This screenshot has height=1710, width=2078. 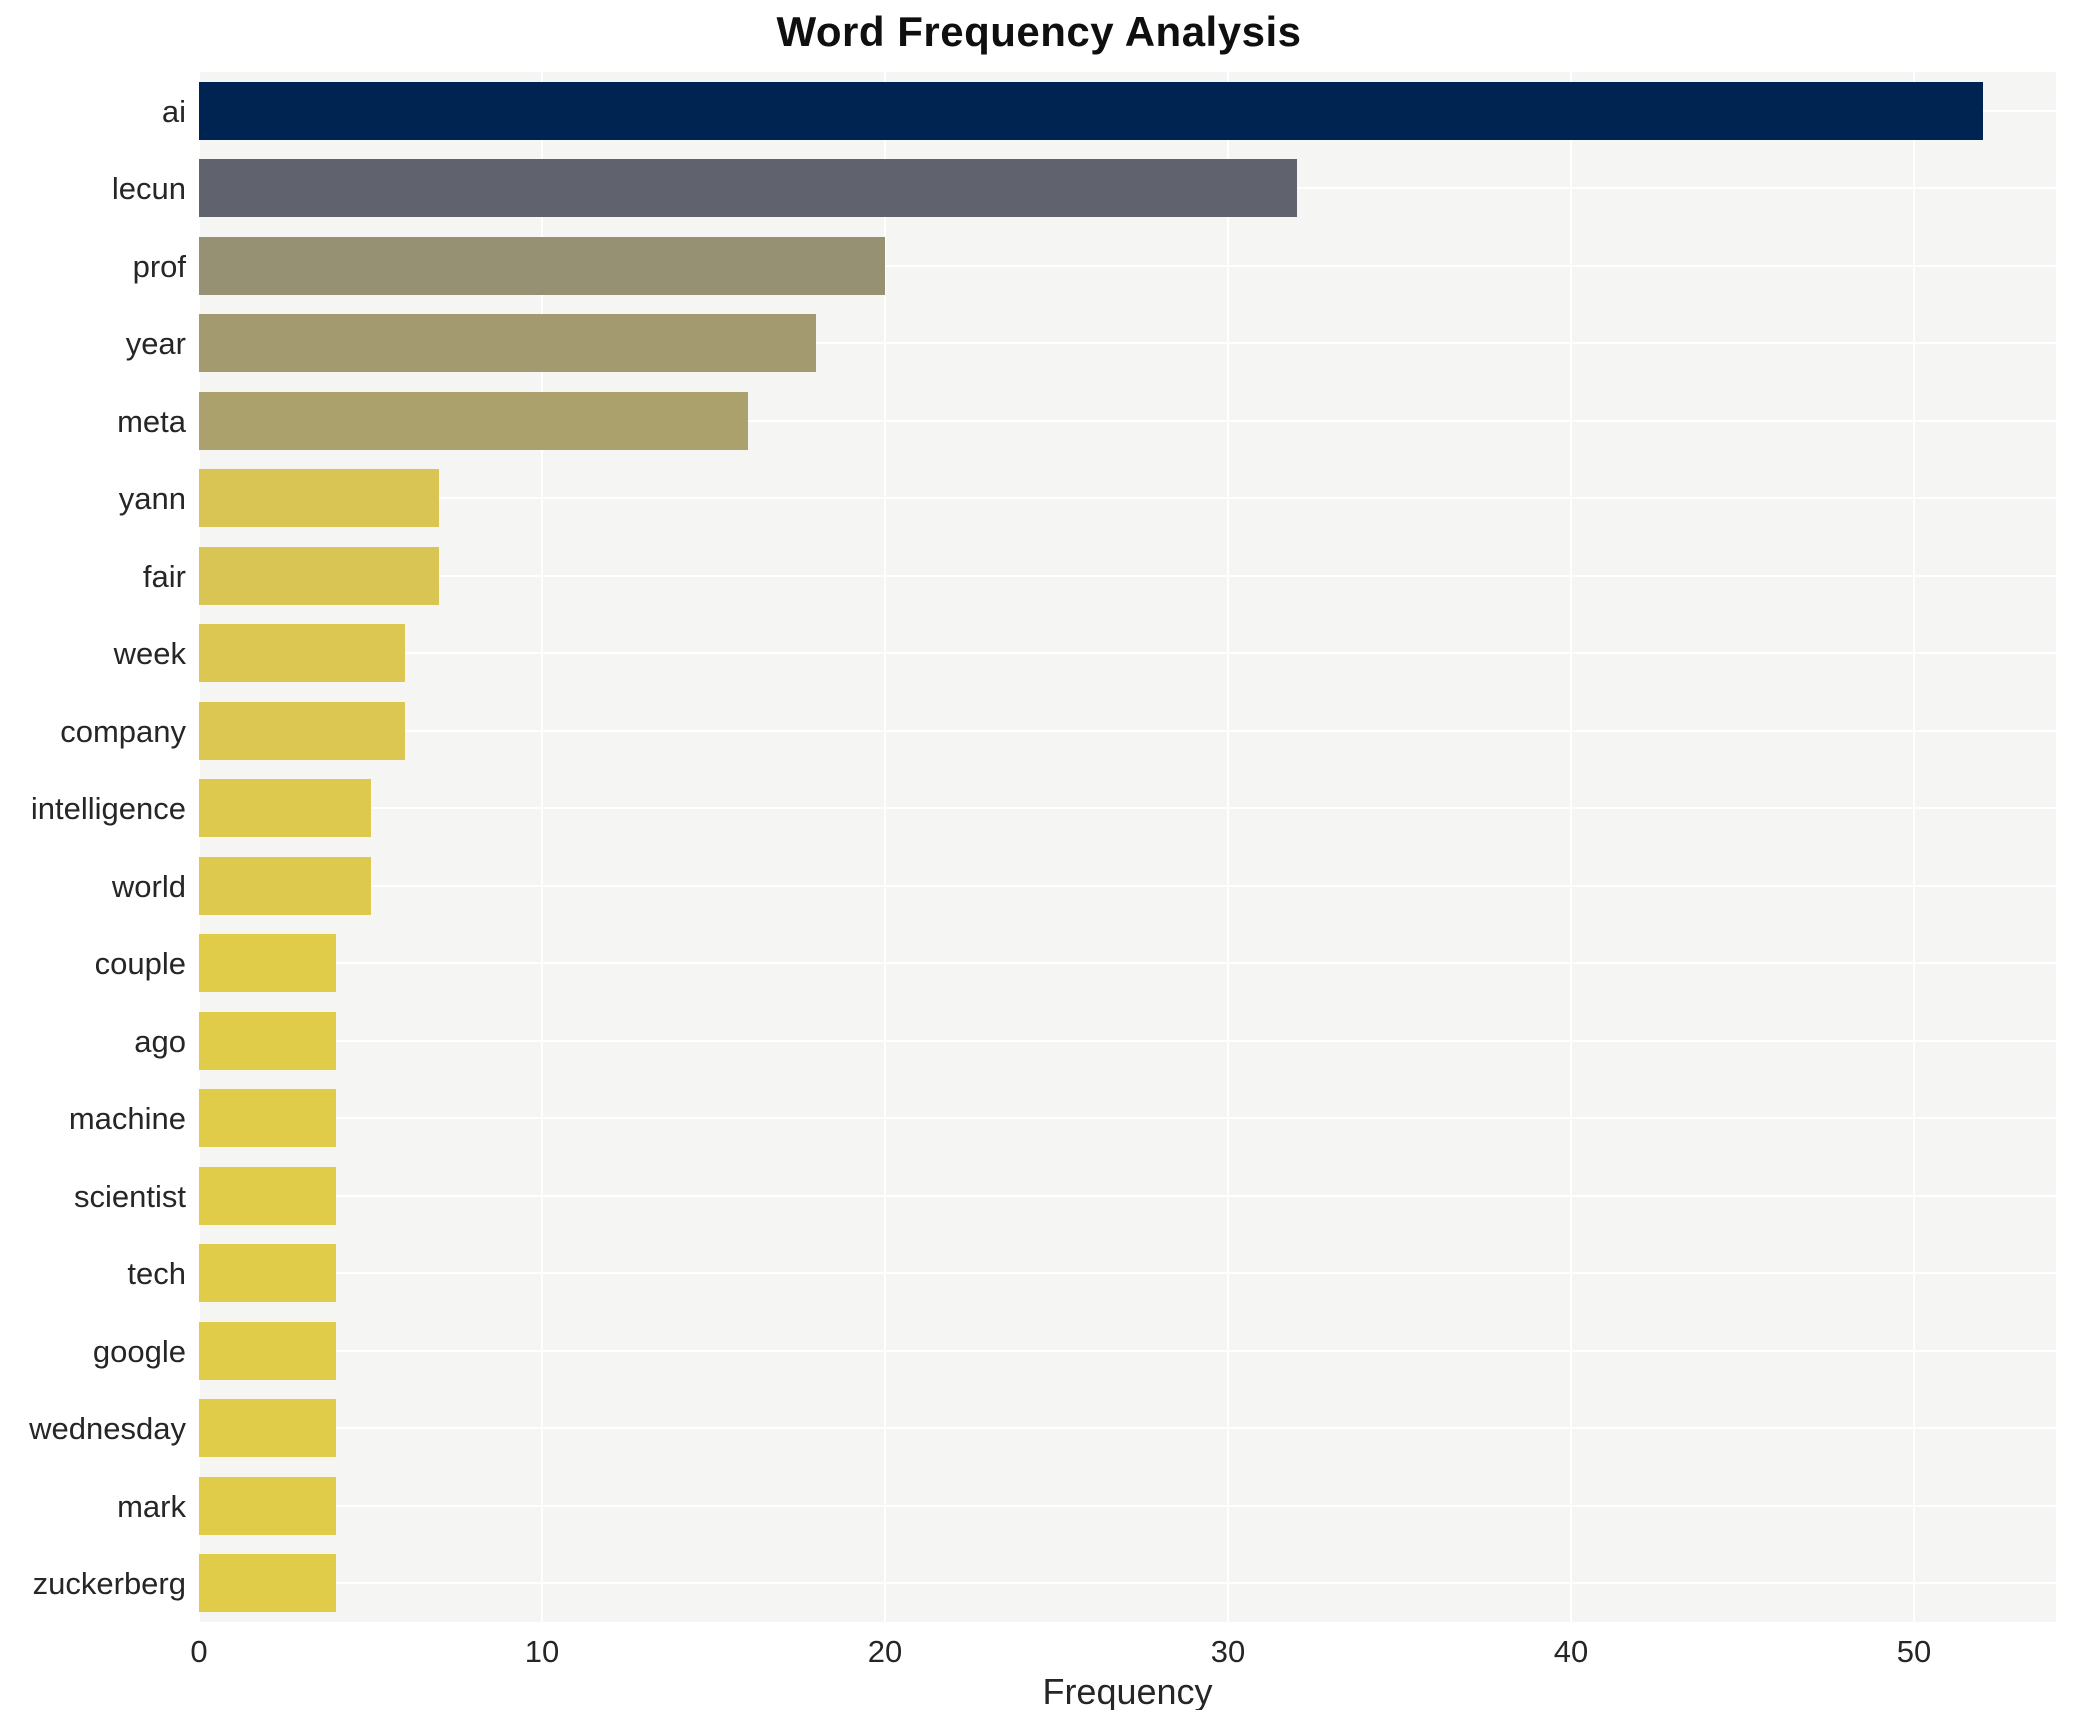 What do you see at coordinates (151, 421) in the screenshot?
I see `category-label-meta: meta` at bounding box center [151, 421].